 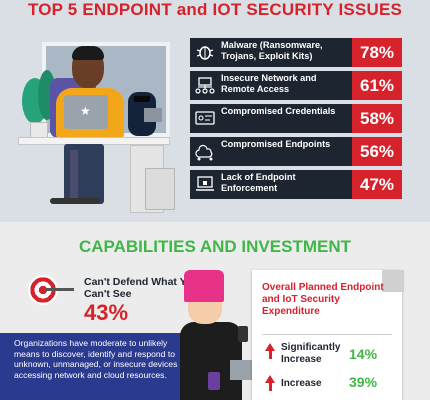 I want to click on bug-icon, so click(x=205, y=53).